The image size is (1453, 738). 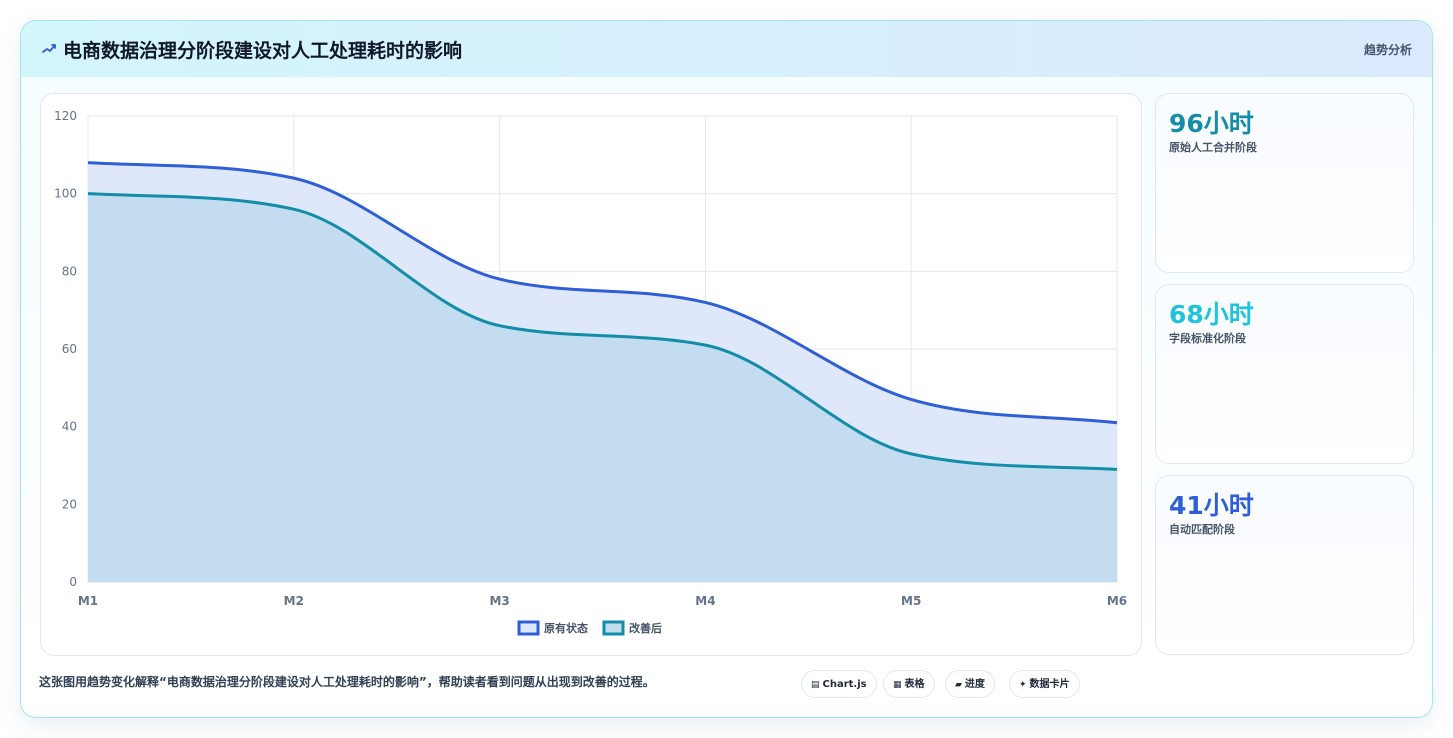 What do you see at coordinates (911, 601) in the screenshot?
I see `x-tick-label: M5` at bounding box center [911, 601].